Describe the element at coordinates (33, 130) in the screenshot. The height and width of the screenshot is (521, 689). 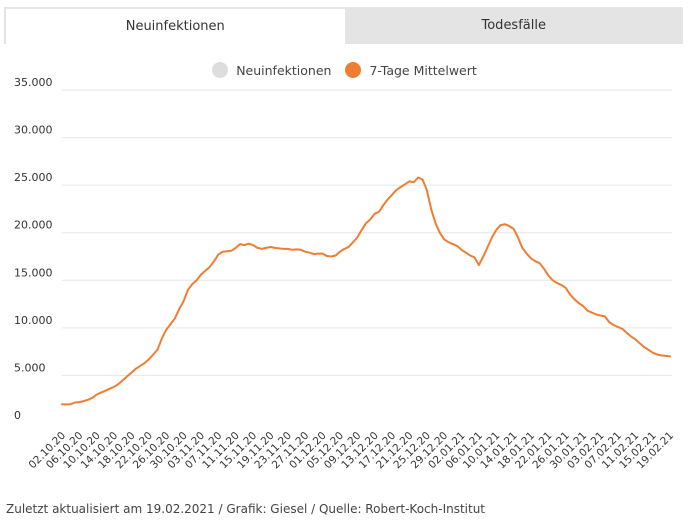
I see `y-tick-label: 30.000` at that location.